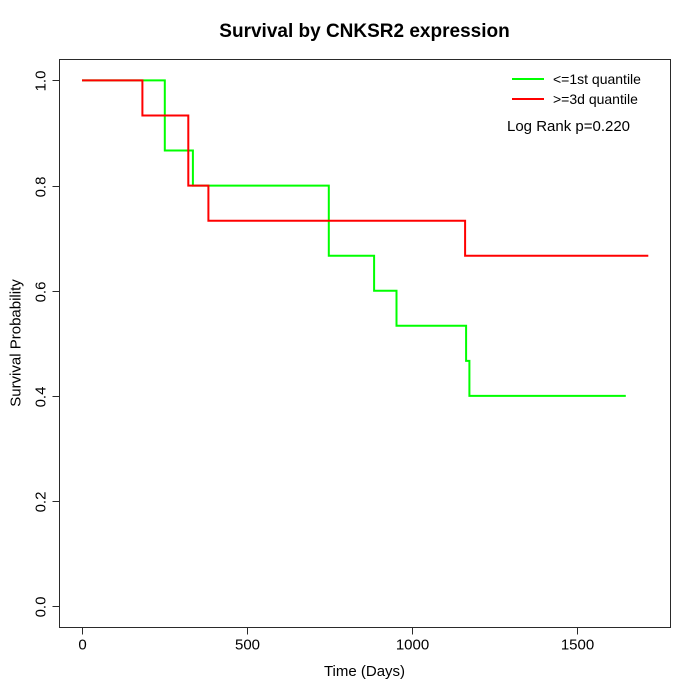 Image resolution: width=700 pixels, height=700 pixels. What do you see at coordinates (577, 645) in the screenshot?
I see `x-tick-label: 1500` at bounding box center [577, 645].